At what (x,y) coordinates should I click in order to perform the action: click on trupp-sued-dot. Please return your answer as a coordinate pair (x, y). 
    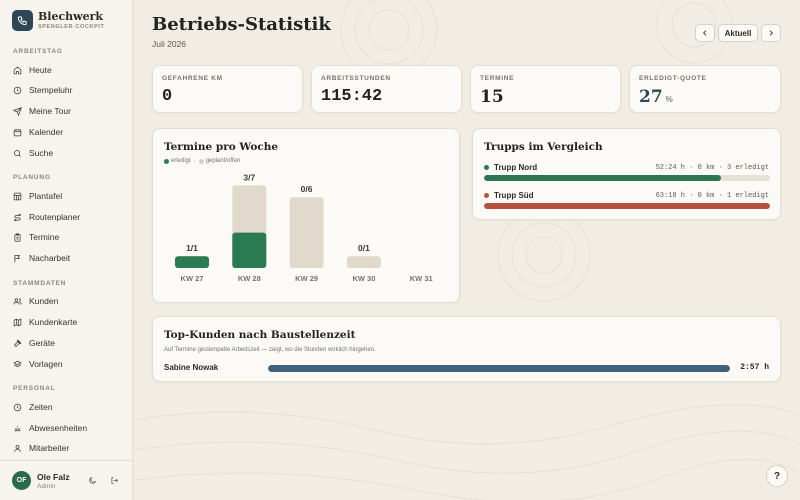
    Looking at the image, I should click on (486, 195).